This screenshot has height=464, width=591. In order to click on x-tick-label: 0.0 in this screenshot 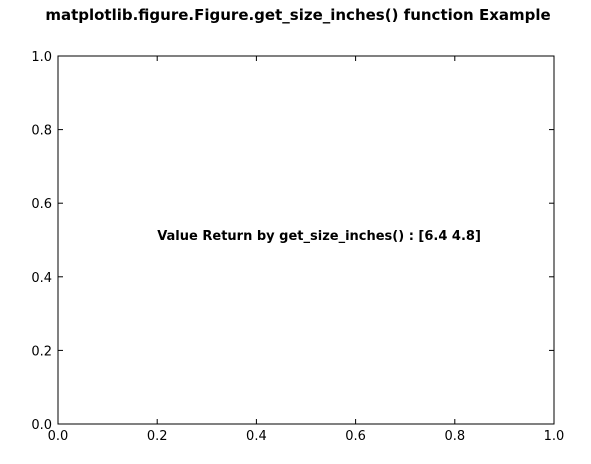, I will do `click(58, 436)`.